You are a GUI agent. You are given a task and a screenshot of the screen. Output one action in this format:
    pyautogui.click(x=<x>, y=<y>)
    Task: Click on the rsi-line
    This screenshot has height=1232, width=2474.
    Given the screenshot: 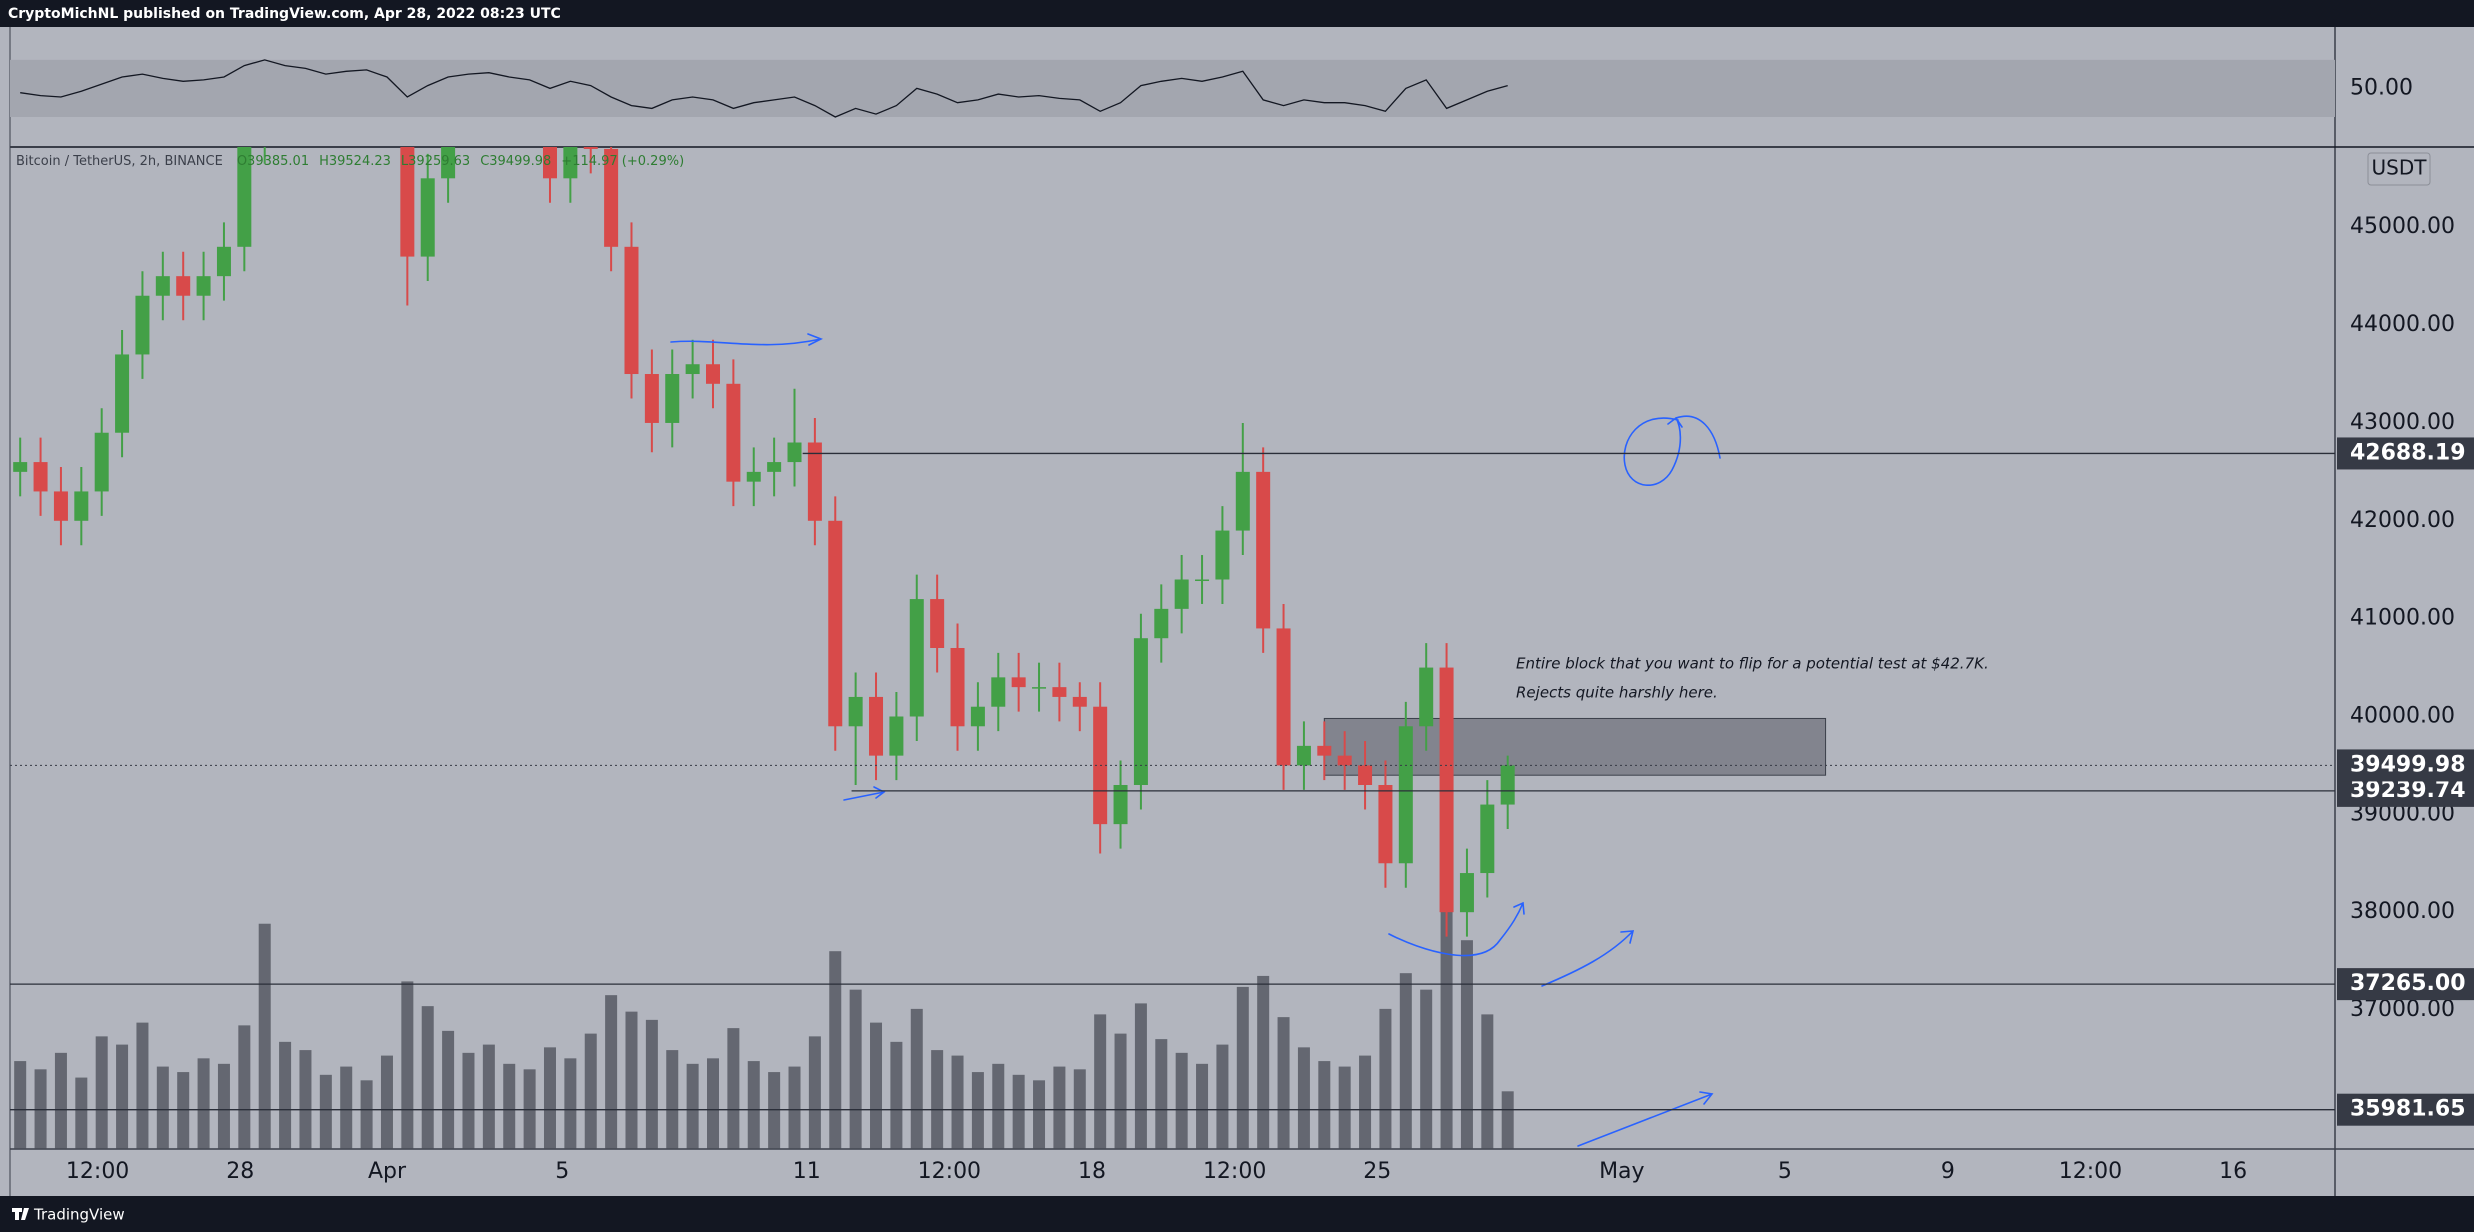 What is the action you would take?
    pyautogui.click(x=764, y=88)
    